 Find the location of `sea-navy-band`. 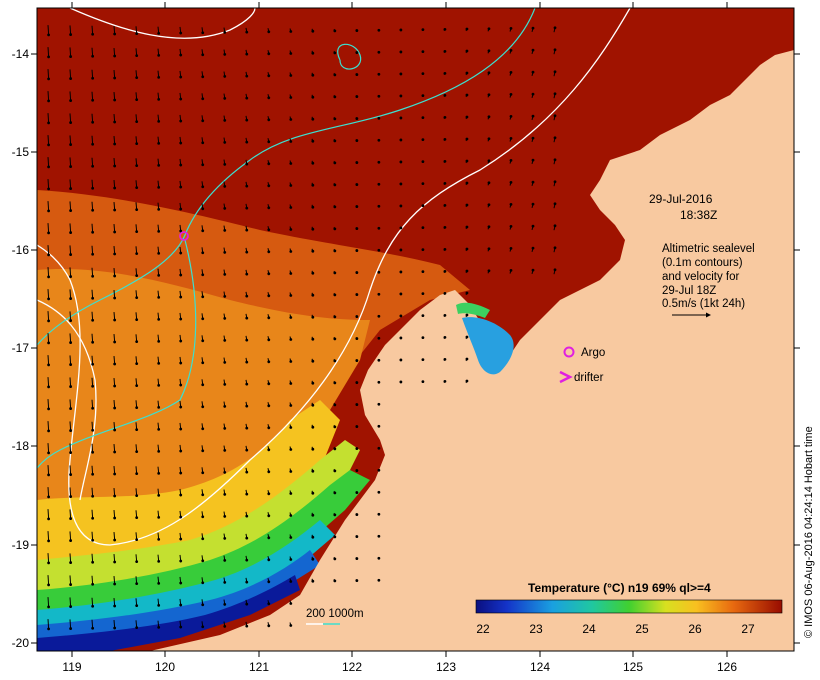

sea-navy-band is located at coordinates (168, 613).